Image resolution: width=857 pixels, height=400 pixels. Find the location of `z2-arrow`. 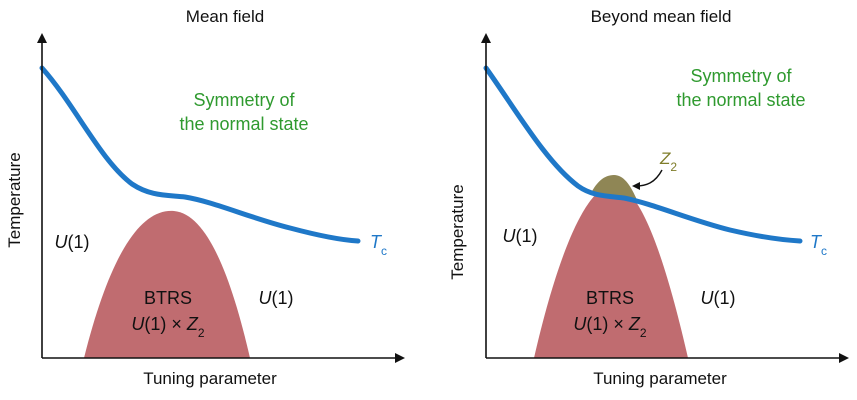

z2-arrow is located at coordinates (647, 179).